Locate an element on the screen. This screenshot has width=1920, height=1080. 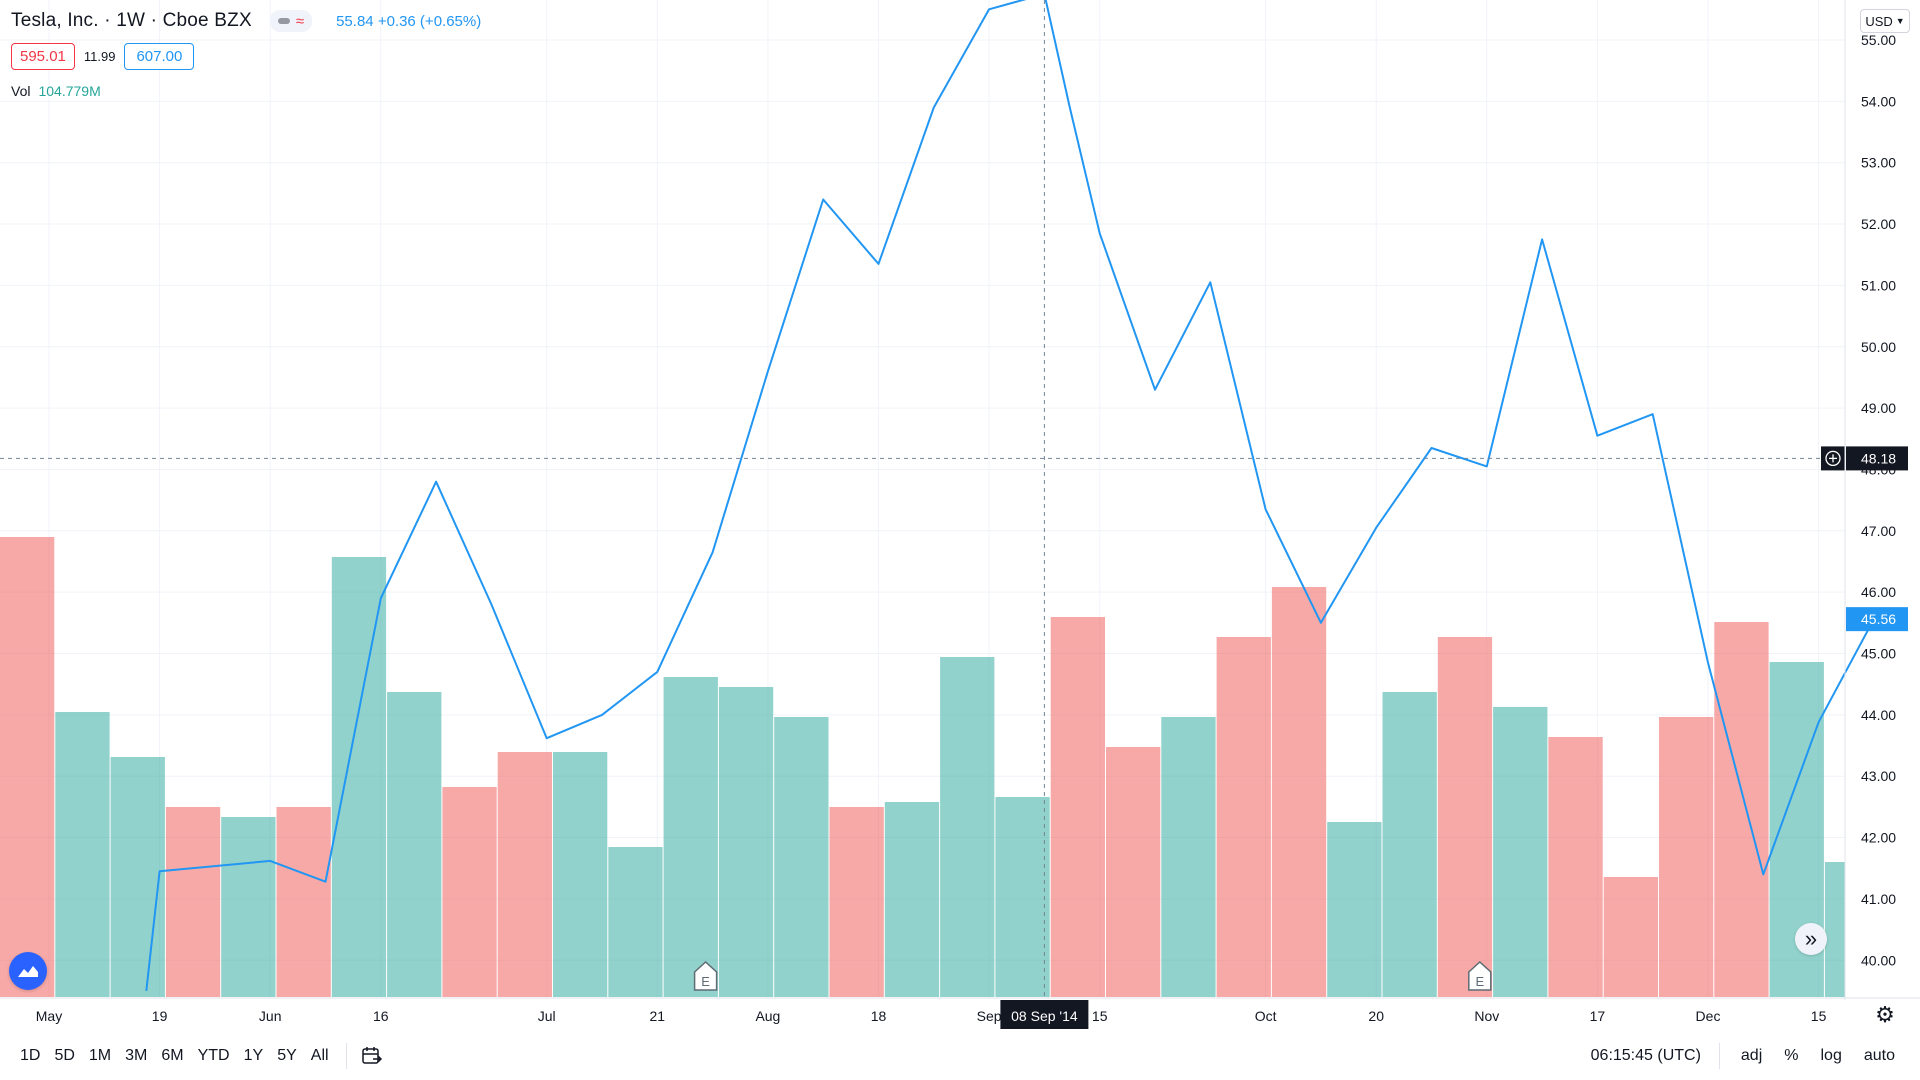
percent-toggle: % is located at coordinates (1791, 1055).